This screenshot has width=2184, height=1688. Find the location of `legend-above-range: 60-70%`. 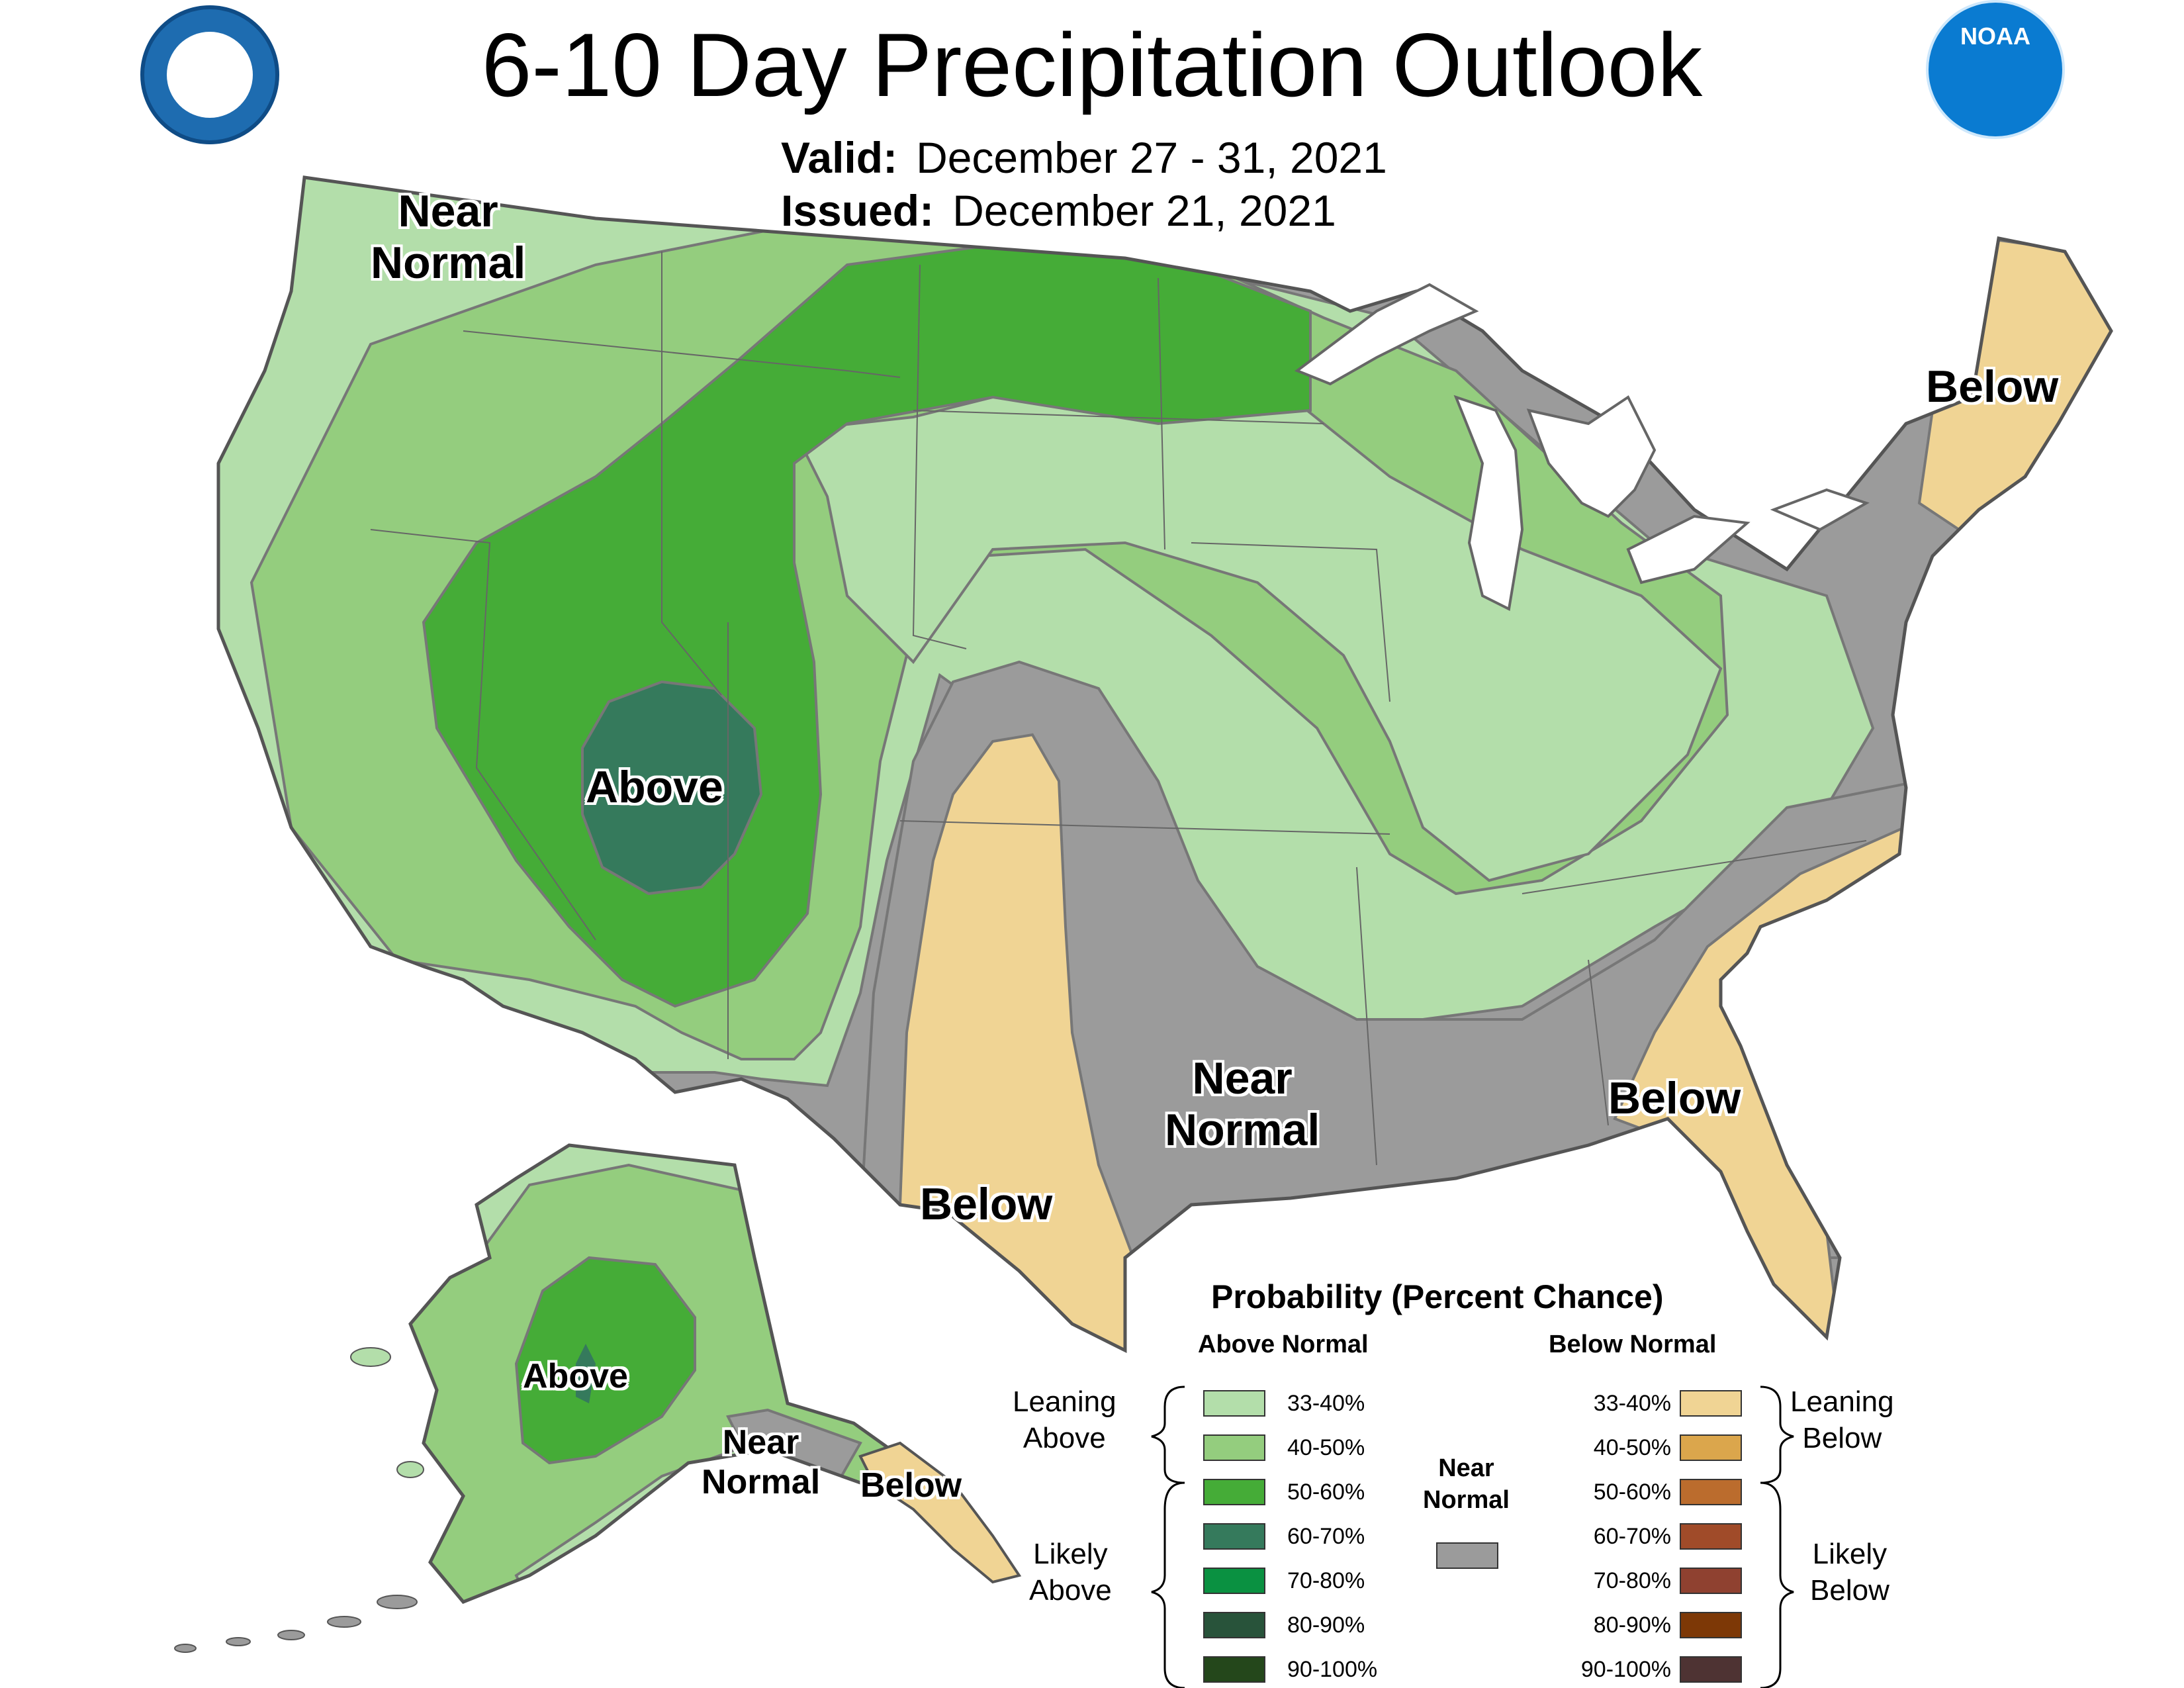

legend-above-range: 60-70% is located at coordinates (1326, 1536).